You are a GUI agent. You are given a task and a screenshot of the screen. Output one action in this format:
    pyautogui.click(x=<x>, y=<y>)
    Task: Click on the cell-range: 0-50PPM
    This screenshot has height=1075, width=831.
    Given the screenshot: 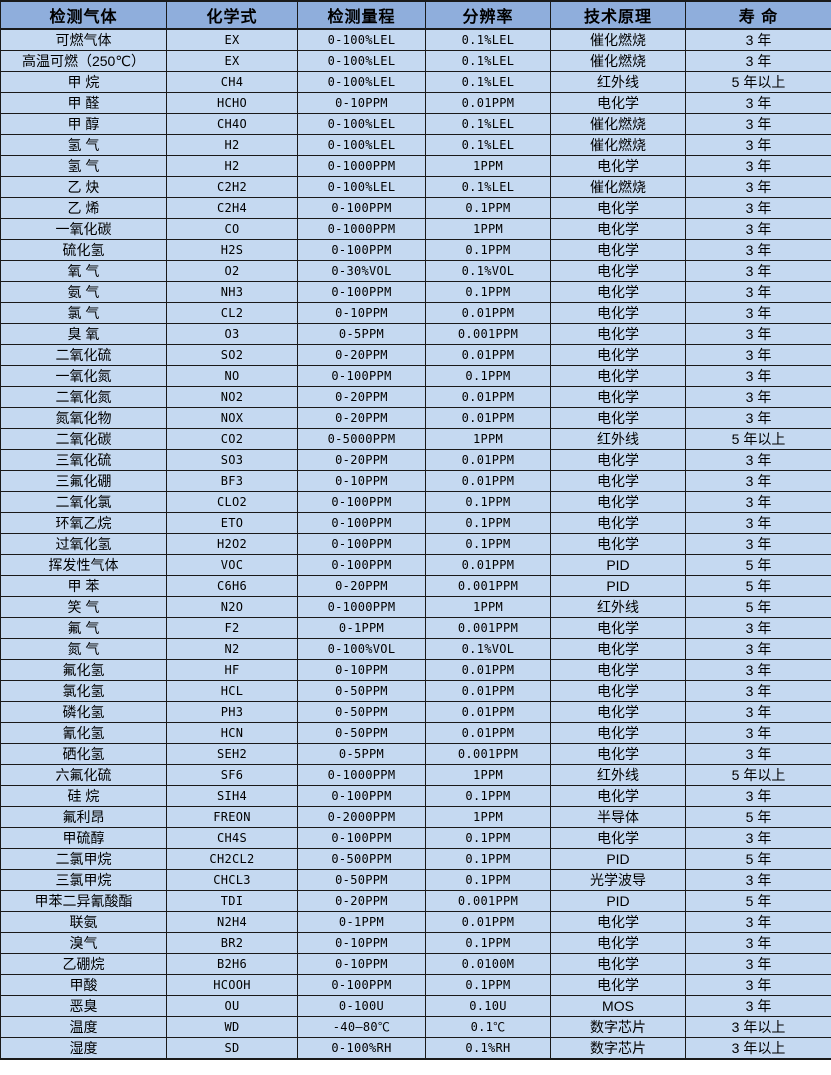 What is the action you would take?
    pyautogui.click(x=361, y=733)
    